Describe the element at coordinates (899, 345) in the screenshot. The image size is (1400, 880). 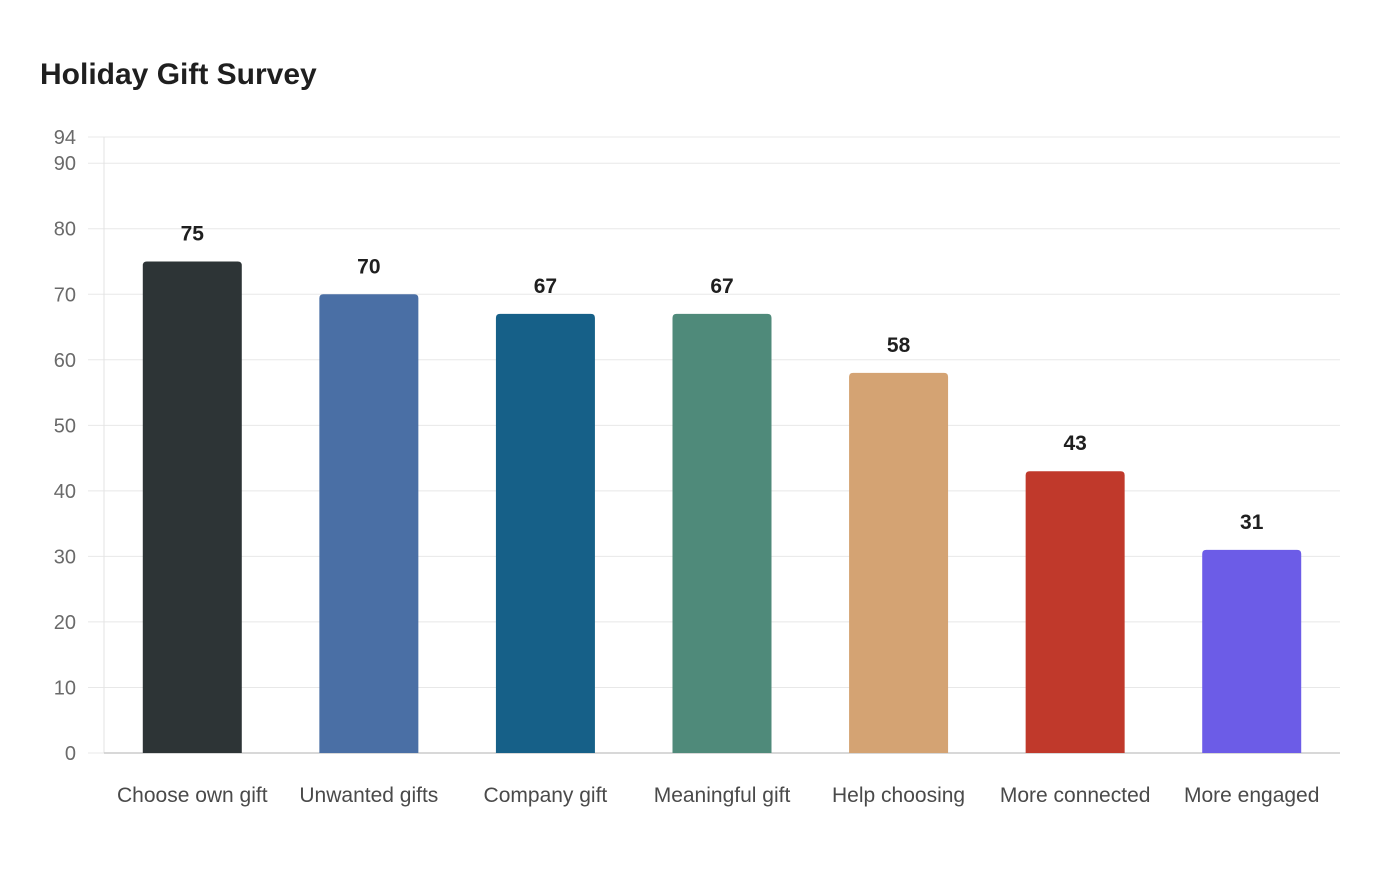
I see `data-label: 58` at that location.